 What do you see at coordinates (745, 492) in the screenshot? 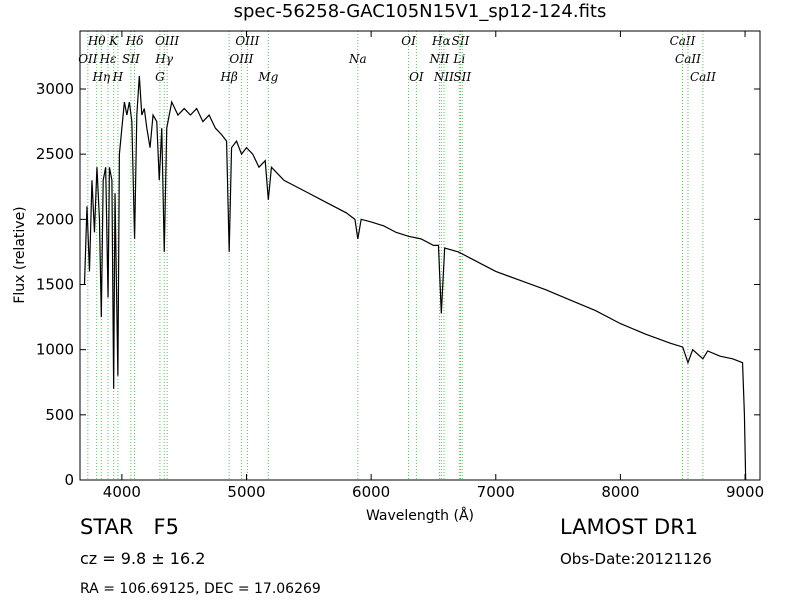
I see `x-tick-label: 9000` at bounding box center [745, 492].